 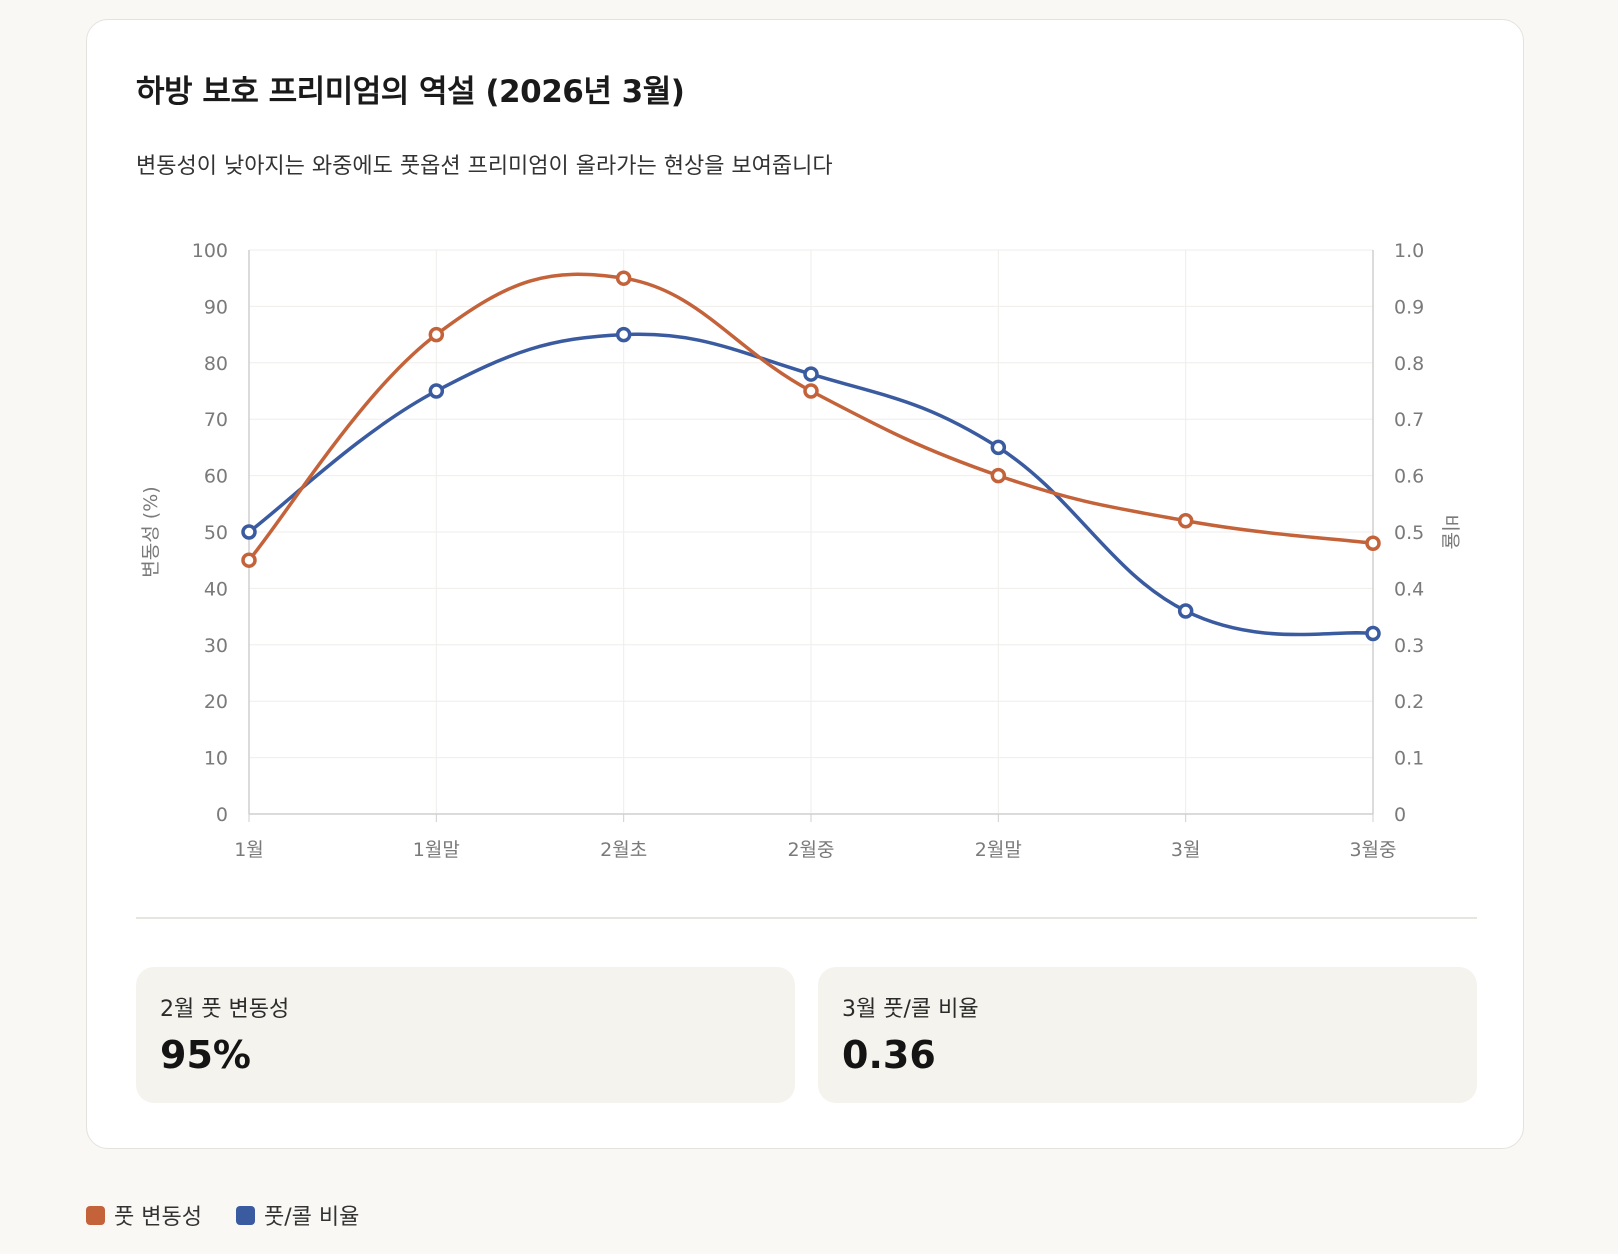 What do you see at coordinates (216, 589) in the screenshot?
I see `y-left-tick-label: 40` at bounding box center [216, 589].